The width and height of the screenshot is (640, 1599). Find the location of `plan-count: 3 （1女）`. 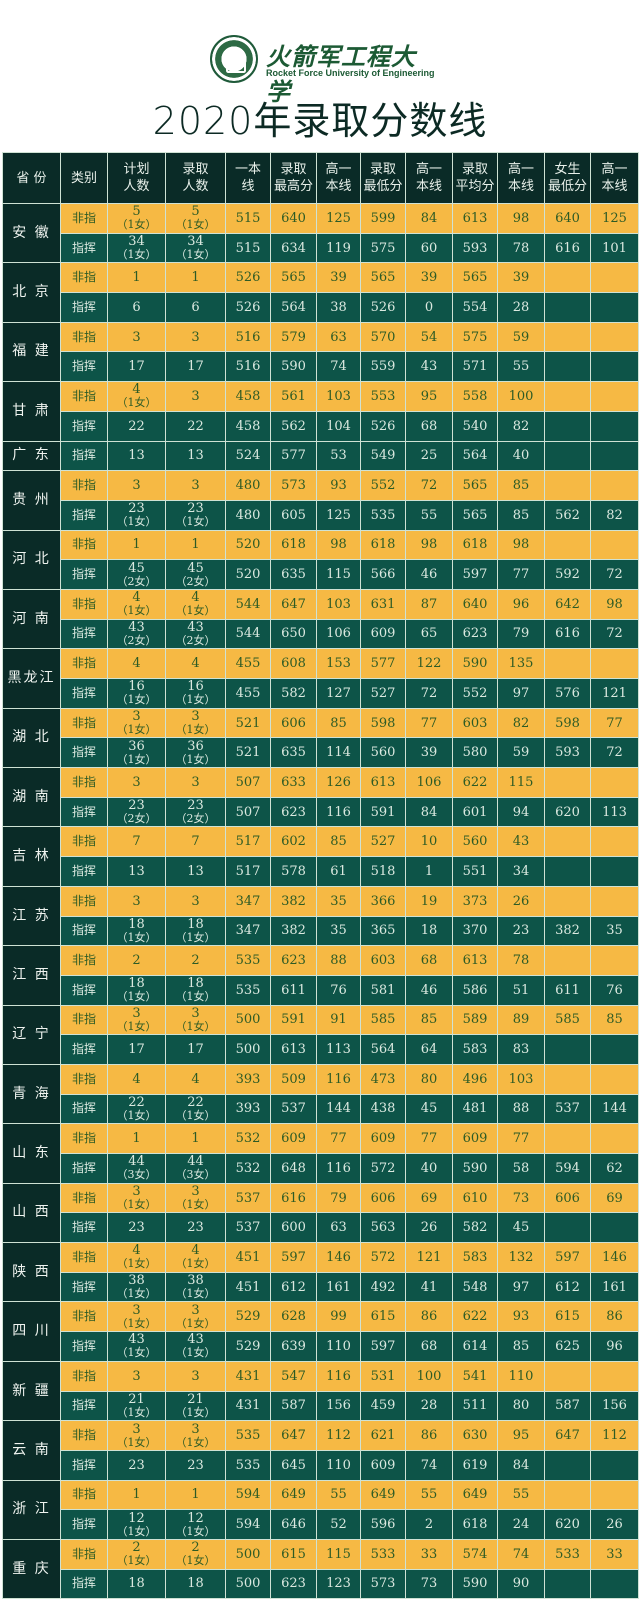

plan-count: 3 （1女） is located at coordinates (136, 1198).